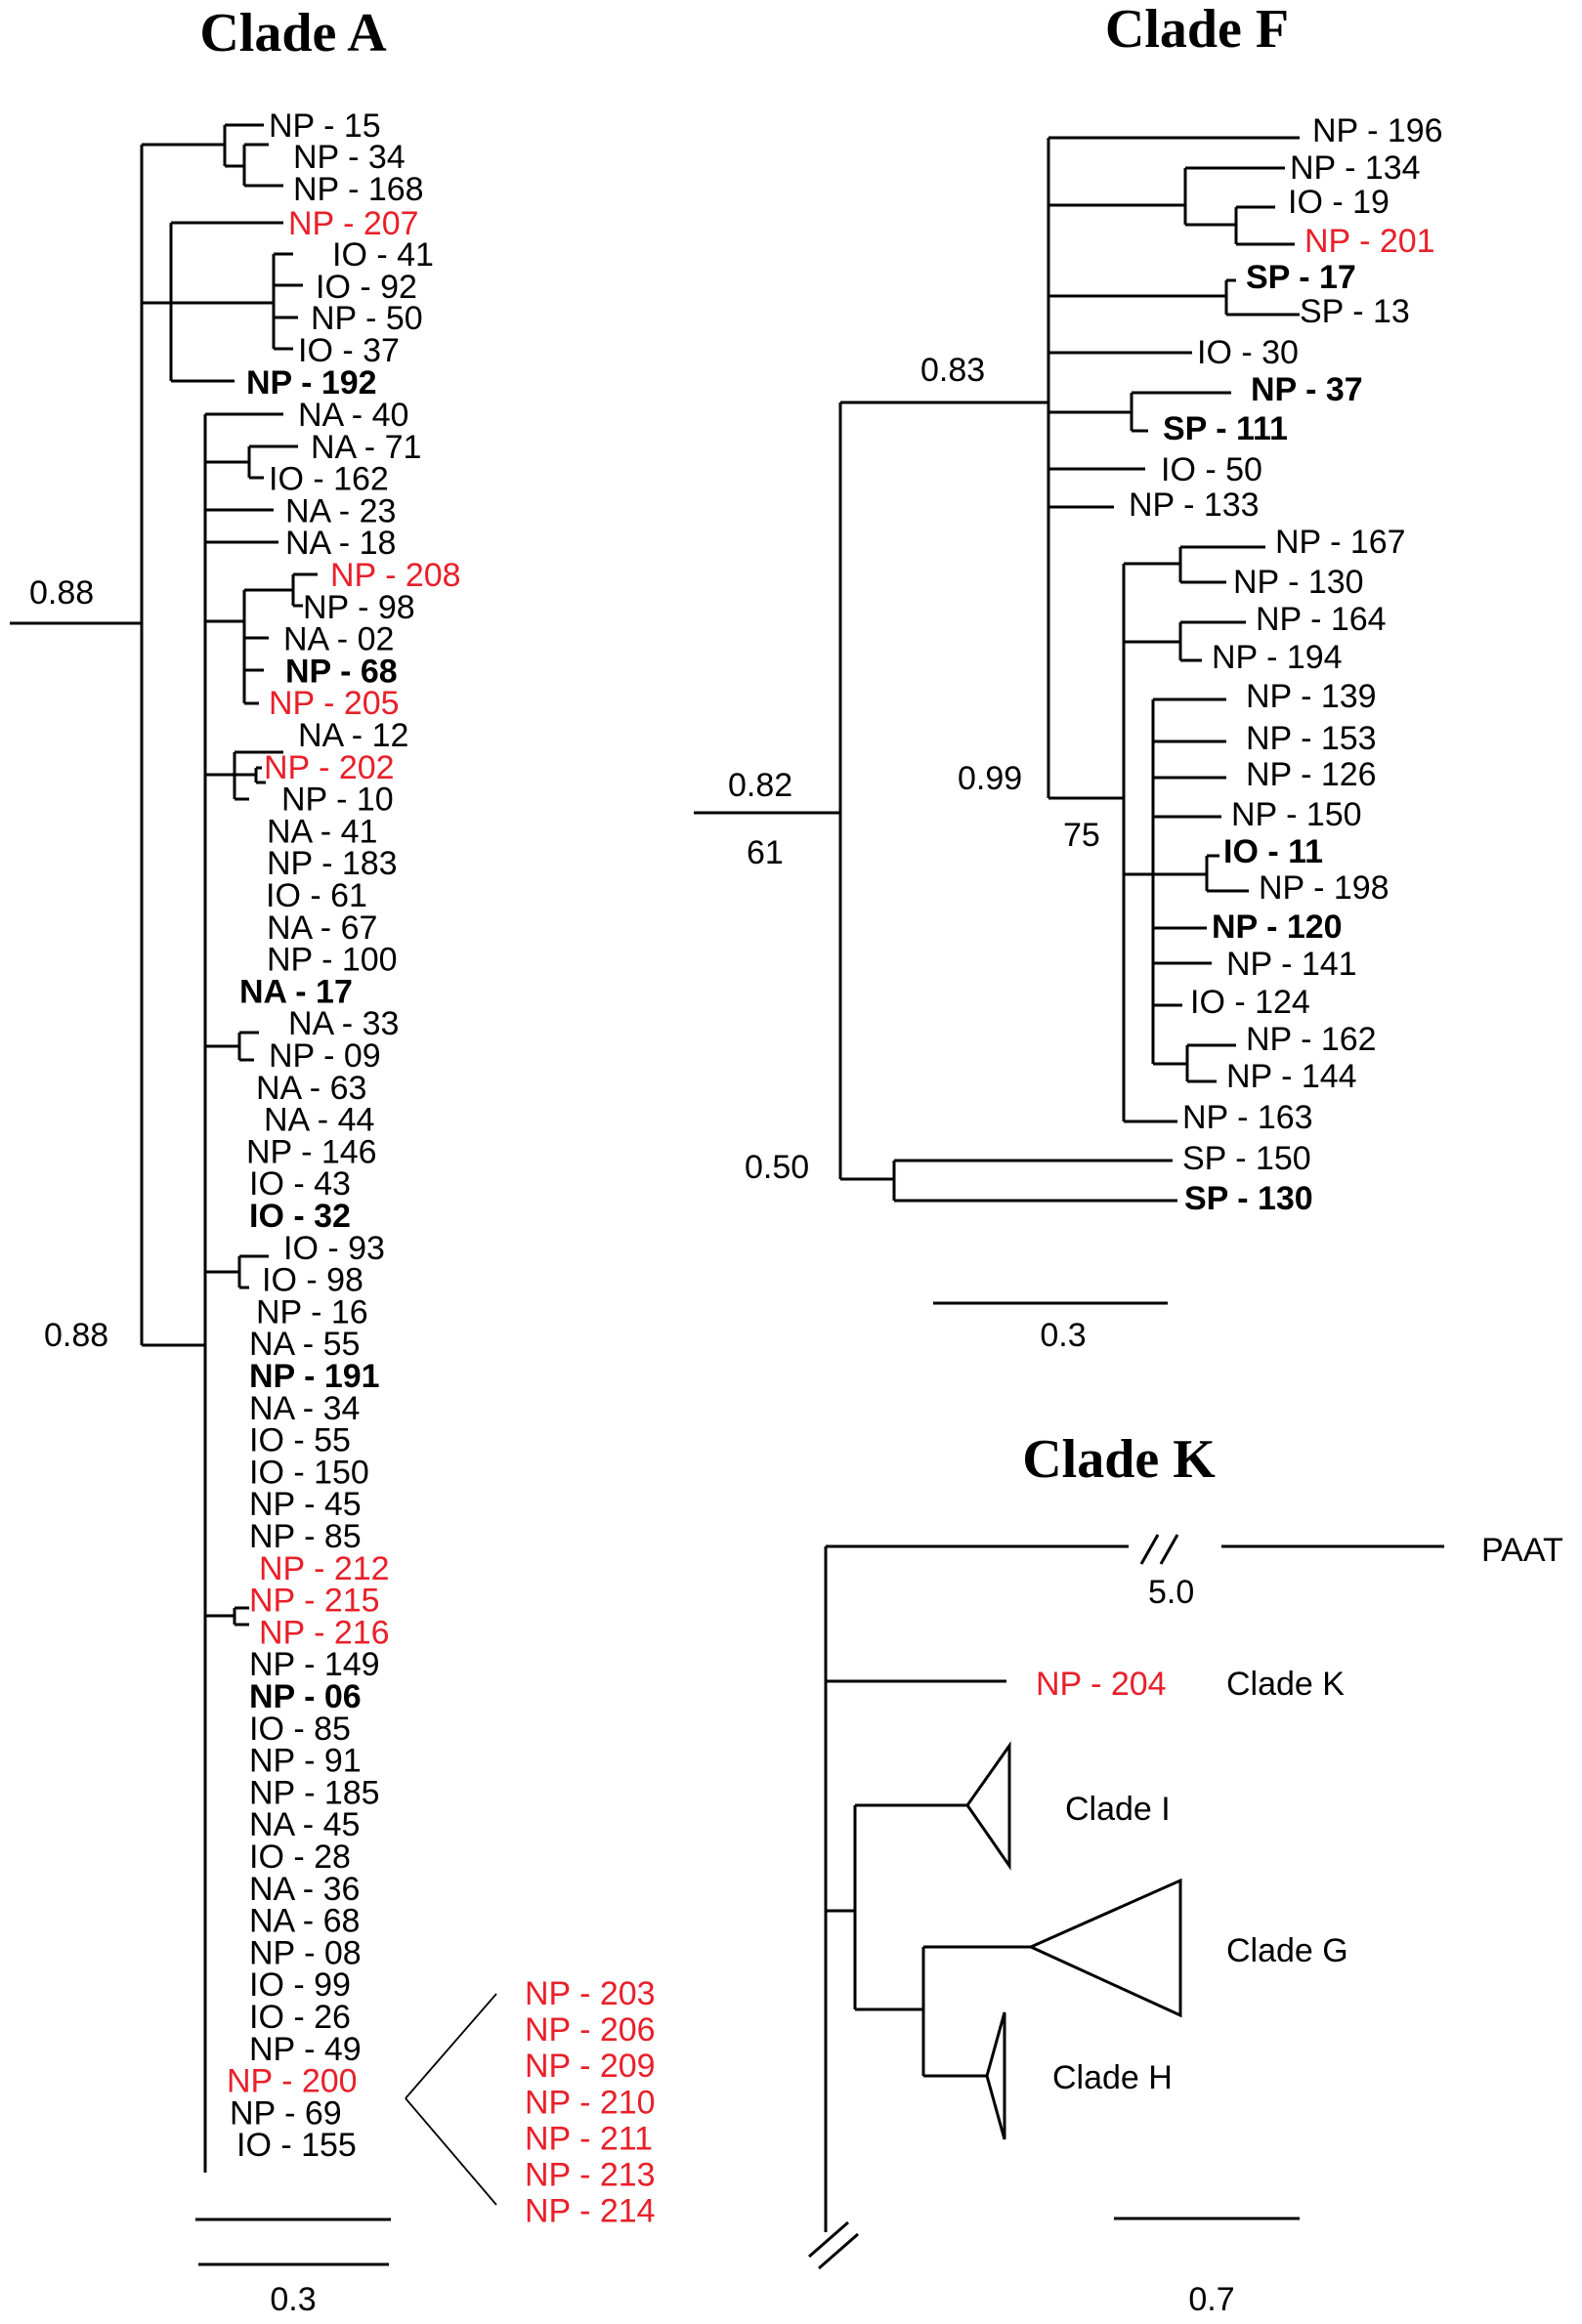  What do you see at coordinates (1250, 1002) in the screenshot?
I see `leaf-label: IO - 124` at bounding box center [1250, 1002].